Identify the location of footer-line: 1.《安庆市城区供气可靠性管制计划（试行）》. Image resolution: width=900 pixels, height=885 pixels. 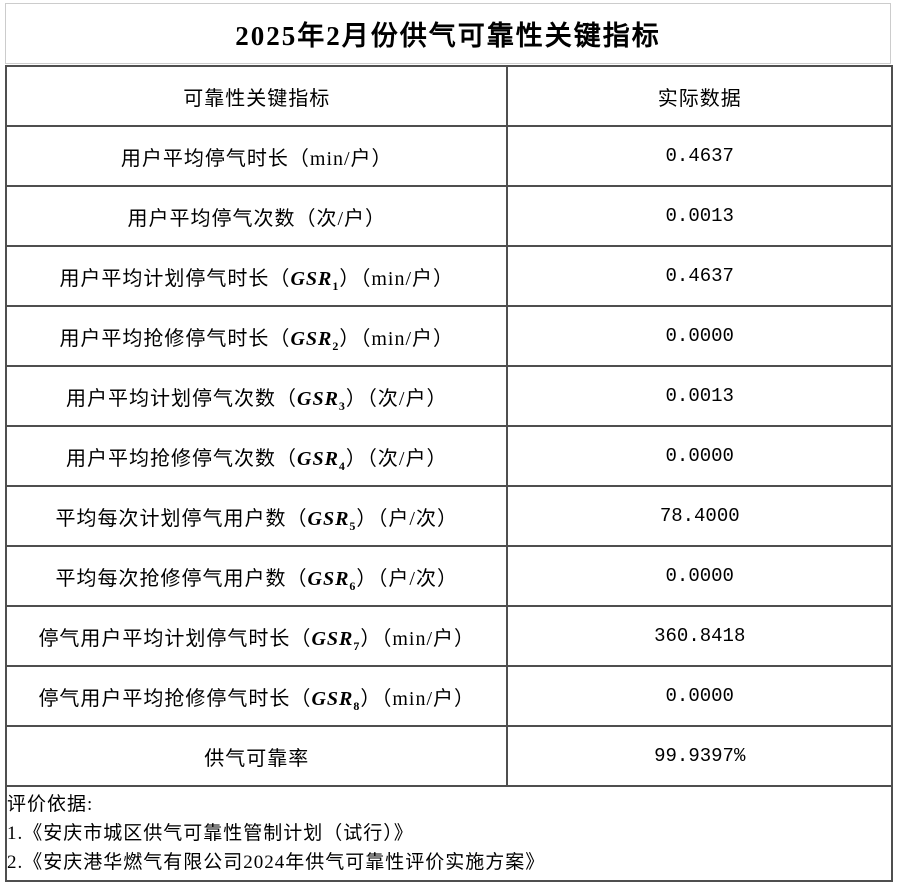
(210, 833).